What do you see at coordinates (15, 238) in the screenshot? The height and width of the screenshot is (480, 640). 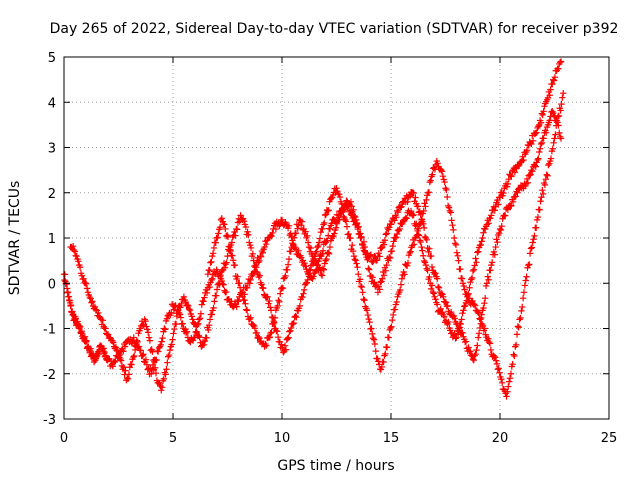 I see `y-axis-label: SDTVAR / TECUs` at bounding box center [15, 238].